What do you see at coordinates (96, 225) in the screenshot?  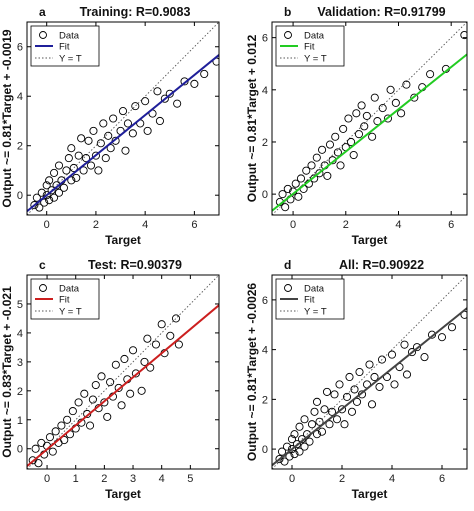 I see `x-tick-label: 2` at bounding box center [96, 225].